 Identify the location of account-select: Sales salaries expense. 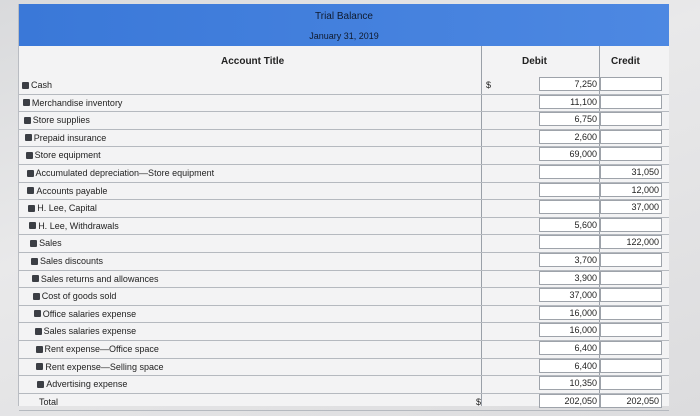
(85, 331).